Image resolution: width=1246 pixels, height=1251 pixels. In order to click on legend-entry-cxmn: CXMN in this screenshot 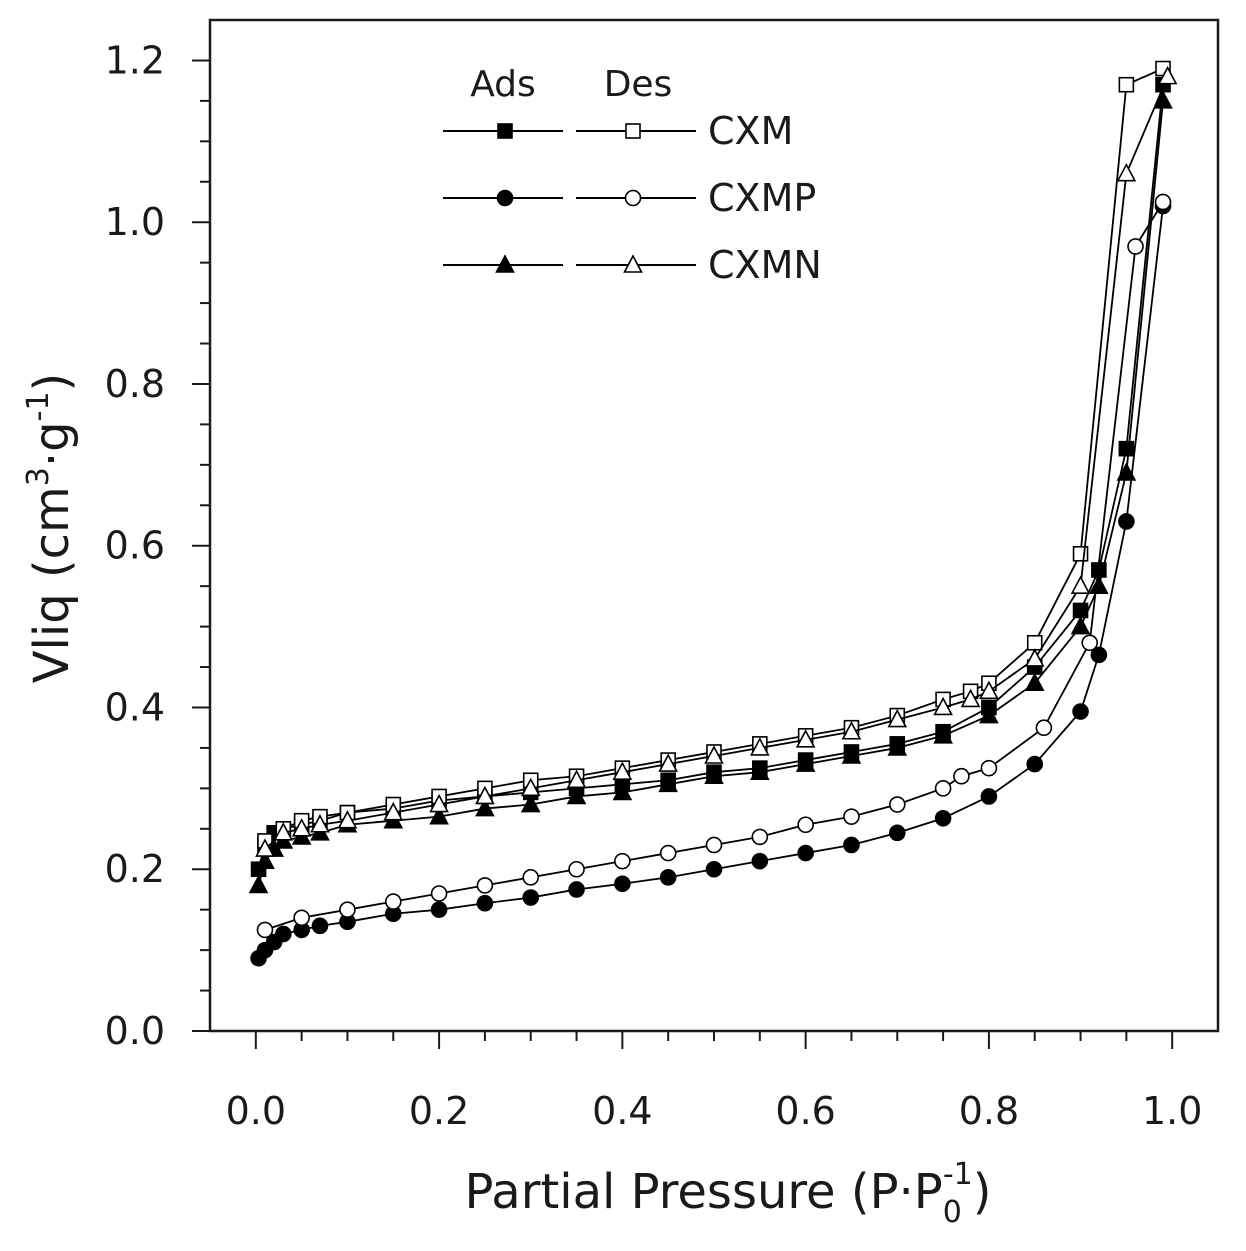, I will do `click(632, 265)`.